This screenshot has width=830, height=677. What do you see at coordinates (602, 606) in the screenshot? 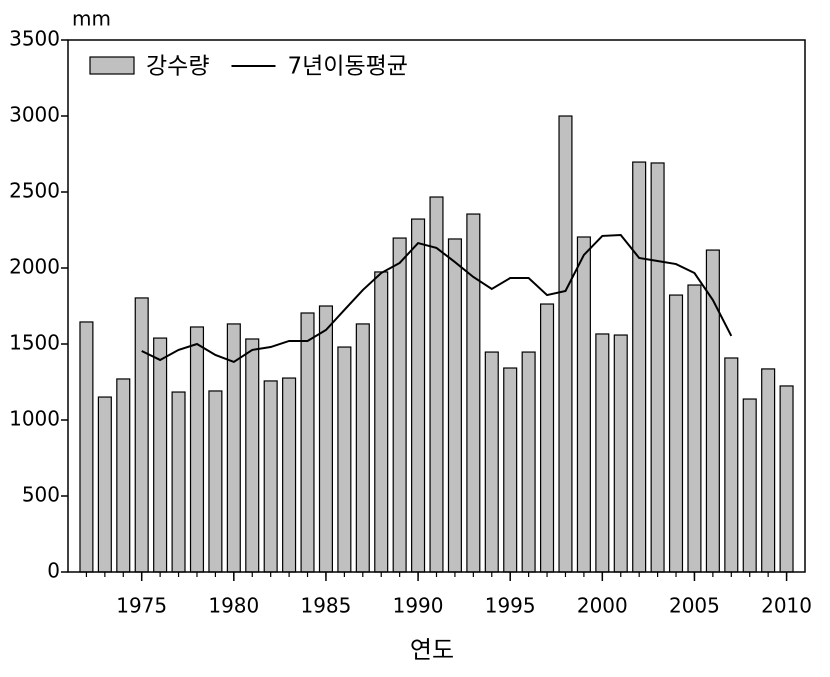
I see `x-tick-label: 2000` at bounding box center [602, 606].